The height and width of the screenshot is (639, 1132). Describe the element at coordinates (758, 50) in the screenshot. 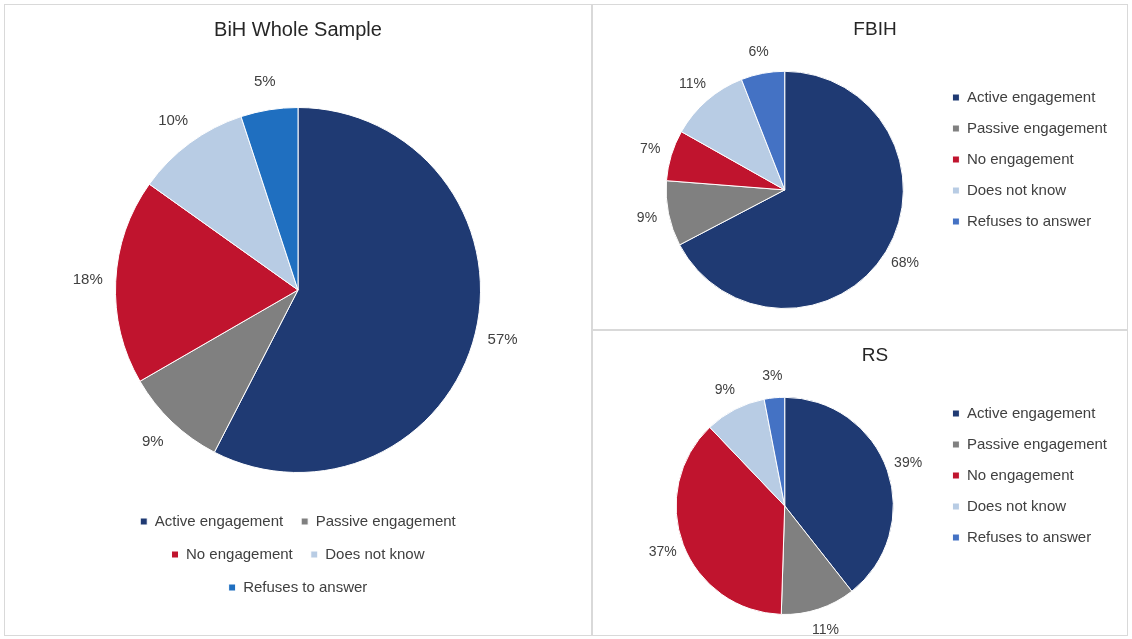

I see `data-label: 6%` at that location.